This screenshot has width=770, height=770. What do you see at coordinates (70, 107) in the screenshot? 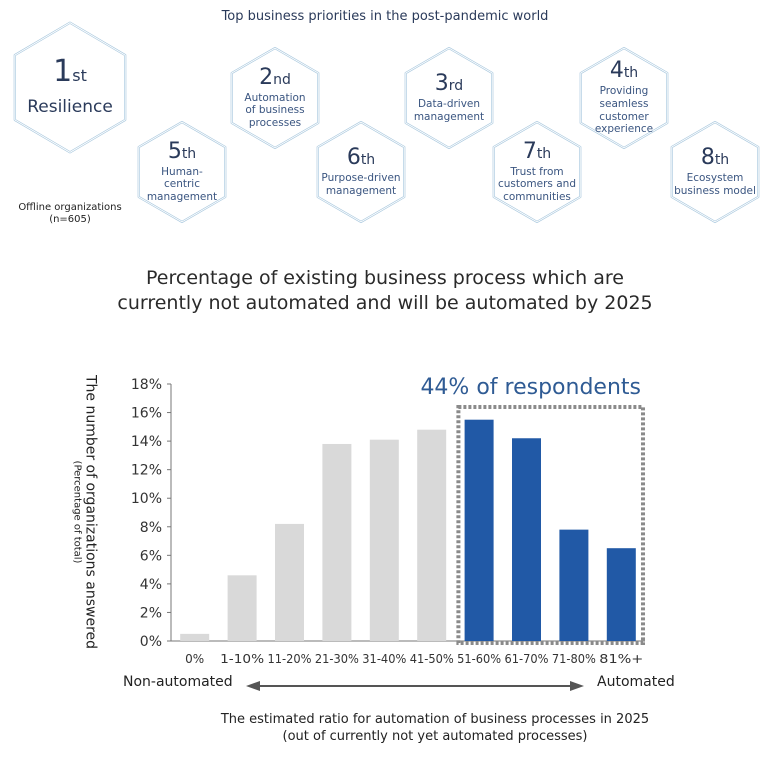
I see `priority-label: Resilience` at bounding box center [70, 107].